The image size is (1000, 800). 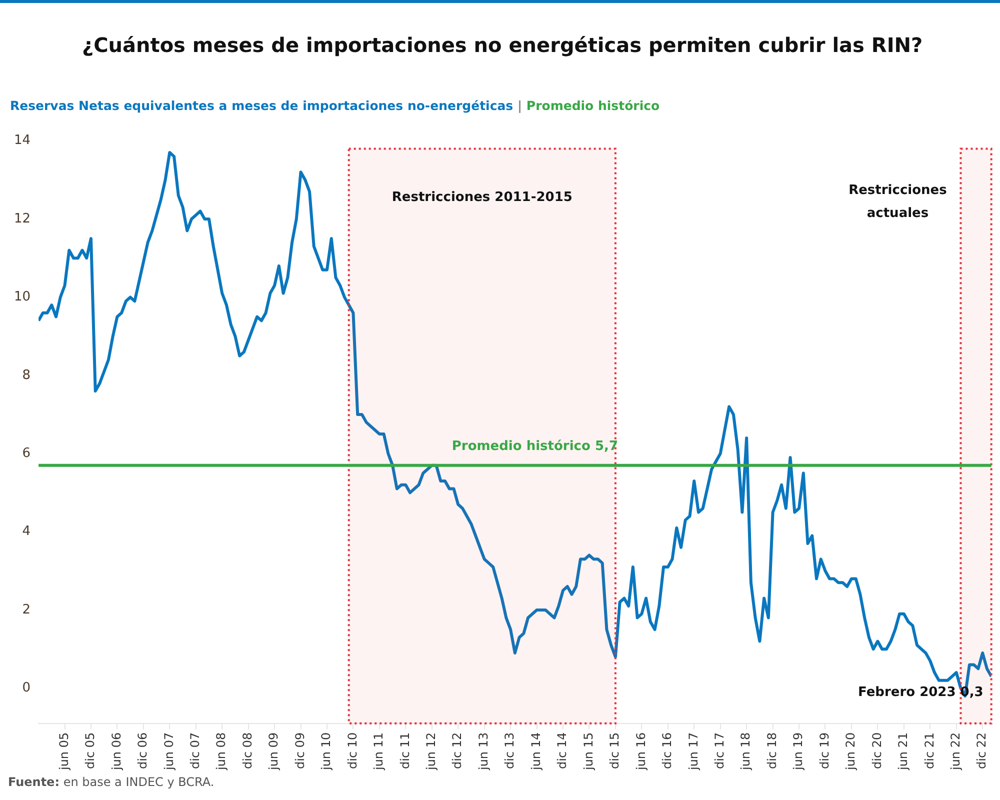 What do you see at coordinates (352, 751) in the screenshot?
I see `x-tick-label: dic 10` at bounding box center [352, 751].